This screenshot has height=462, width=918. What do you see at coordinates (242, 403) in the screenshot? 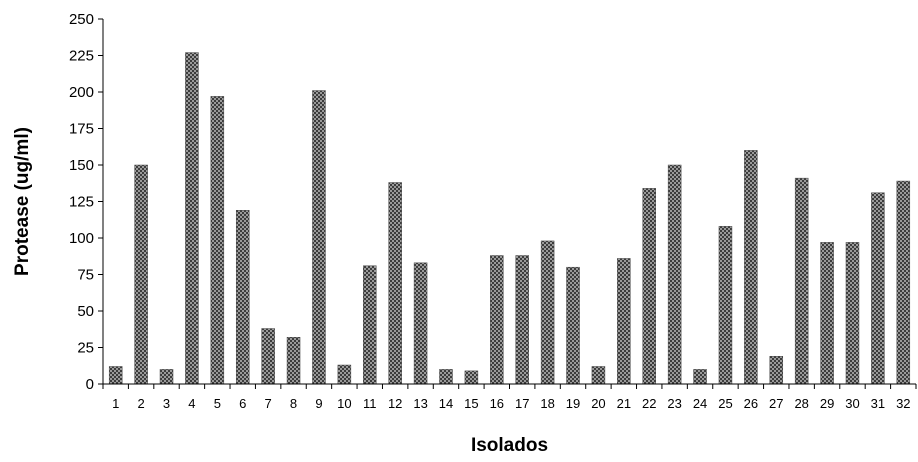
I see `x-tick-label: 6` at bounding box center [242, 403].